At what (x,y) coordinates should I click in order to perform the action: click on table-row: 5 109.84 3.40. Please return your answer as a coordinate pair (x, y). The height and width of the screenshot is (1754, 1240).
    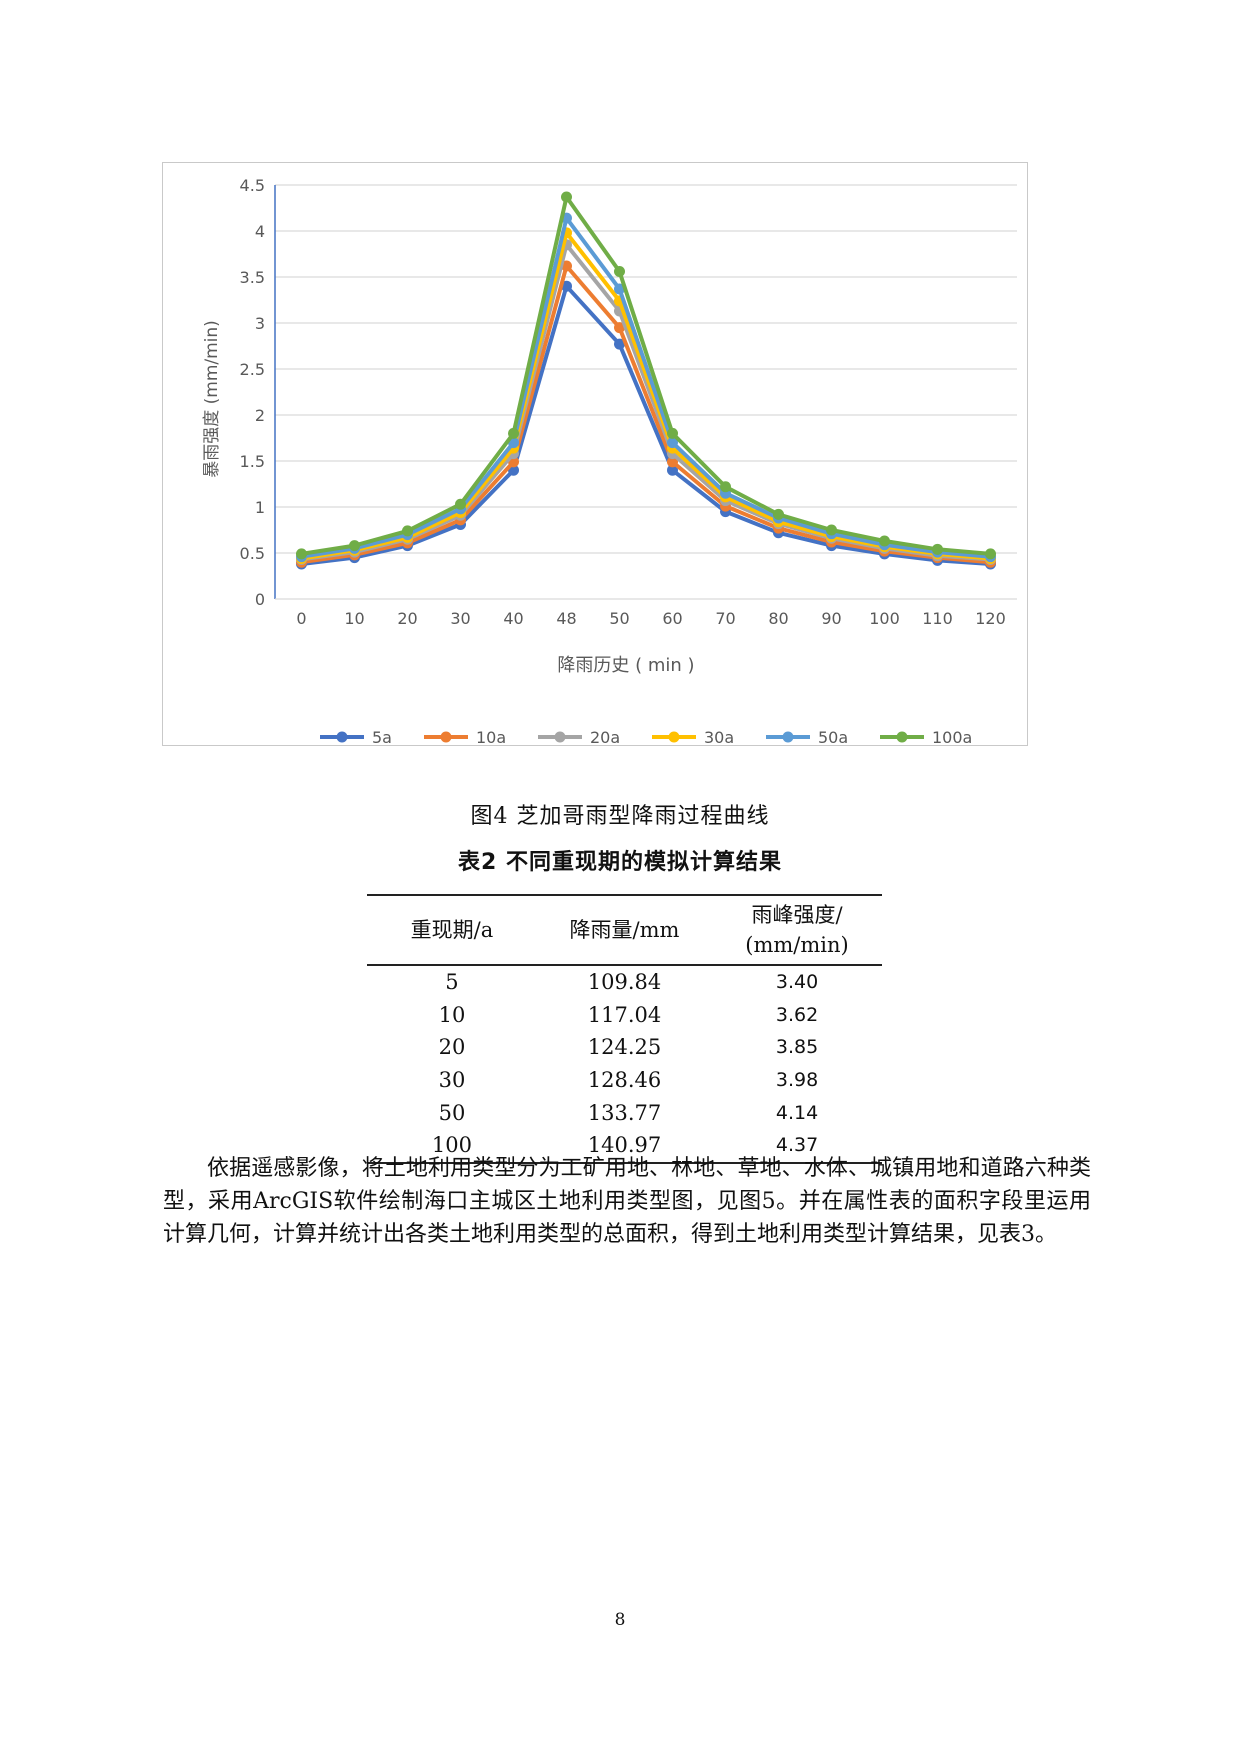
    Looking at the image, I should click on (624, 982).